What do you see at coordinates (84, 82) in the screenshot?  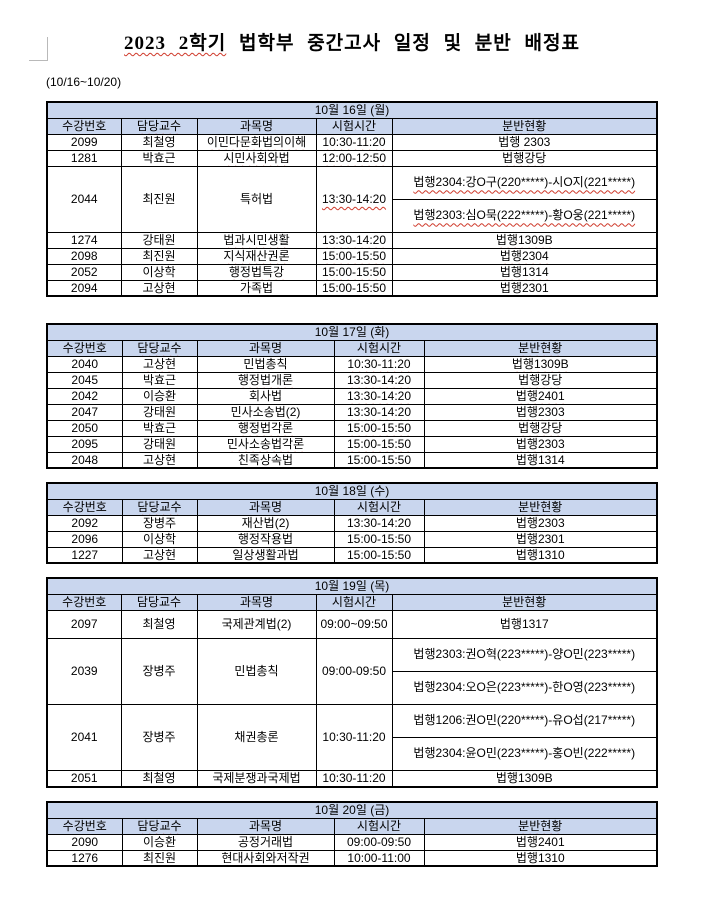 I see `date-range-label: (10/16~10/20)` at bounding box center [84, 82].